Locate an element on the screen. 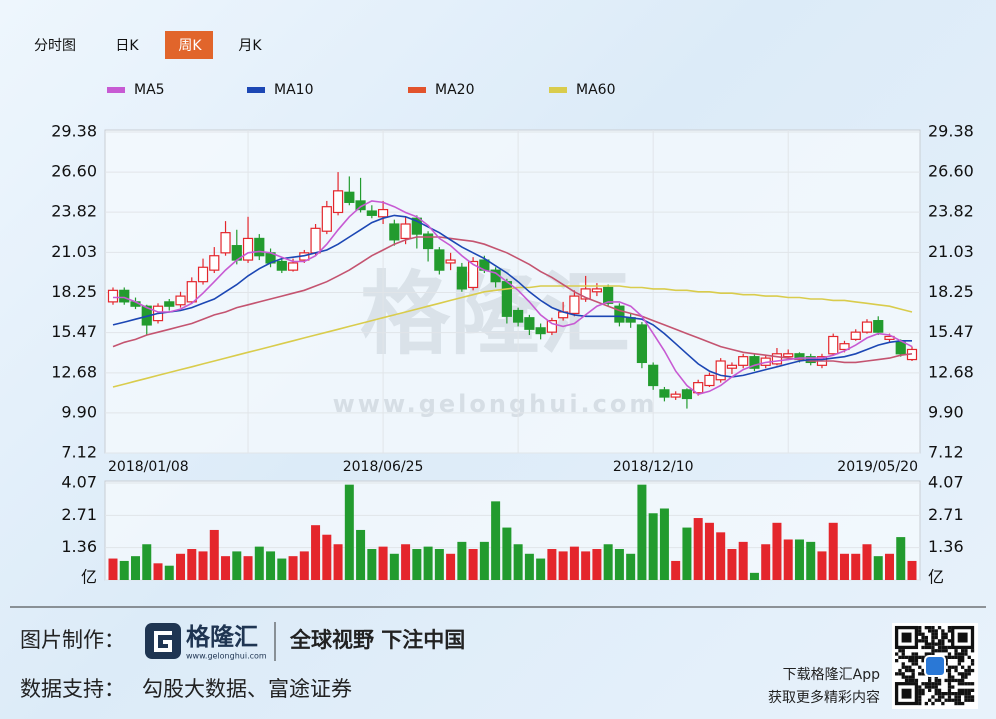 This screenshot has height=719, width=996. tab: 分时图 is located at coordinates (55, 46).